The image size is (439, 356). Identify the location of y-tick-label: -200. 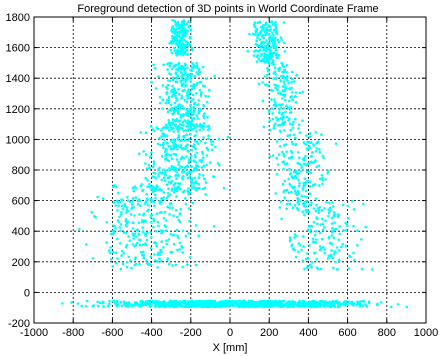
(19, 324).